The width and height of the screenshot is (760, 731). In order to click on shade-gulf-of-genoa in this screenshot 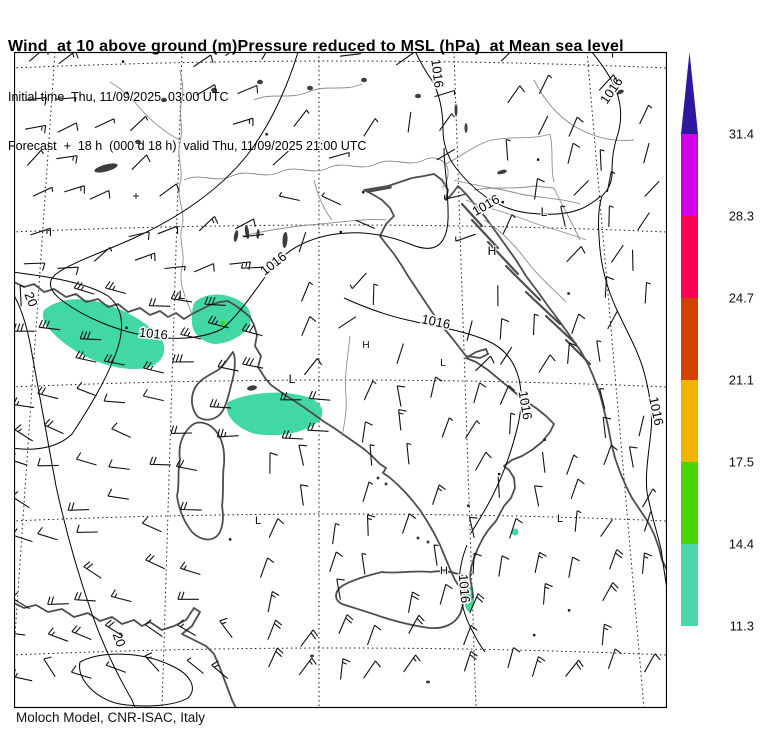, I will do `click(103, 334)`.